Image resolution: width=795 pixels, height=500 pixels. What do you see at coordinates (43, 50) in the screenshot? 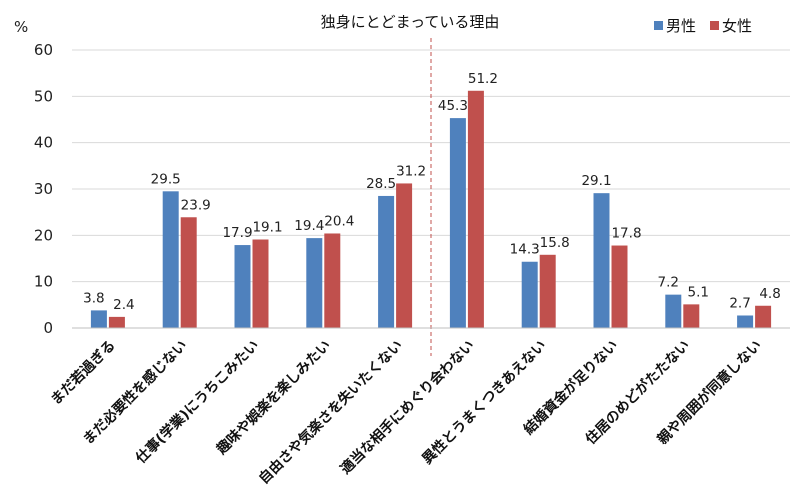
I see `y-tick-label: 60` at bounding box center [43, 50].